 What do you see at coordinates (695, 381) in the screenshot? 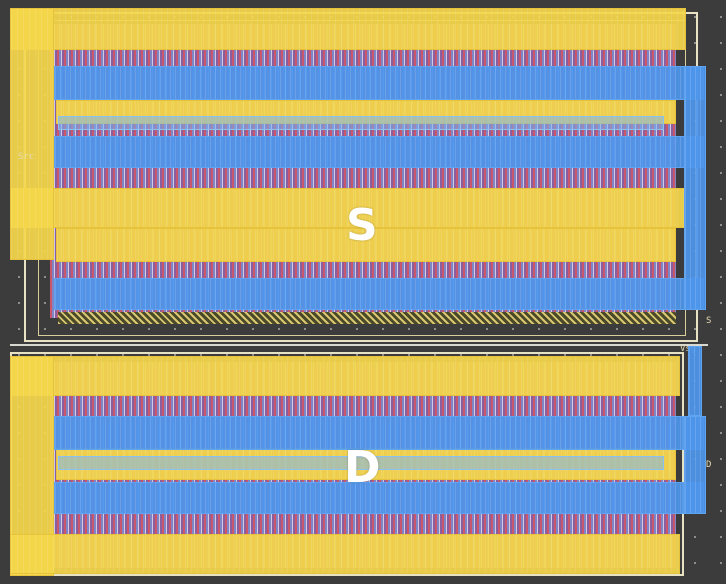
I see `drain-metal2-connector` at bounding box center [695, 381].